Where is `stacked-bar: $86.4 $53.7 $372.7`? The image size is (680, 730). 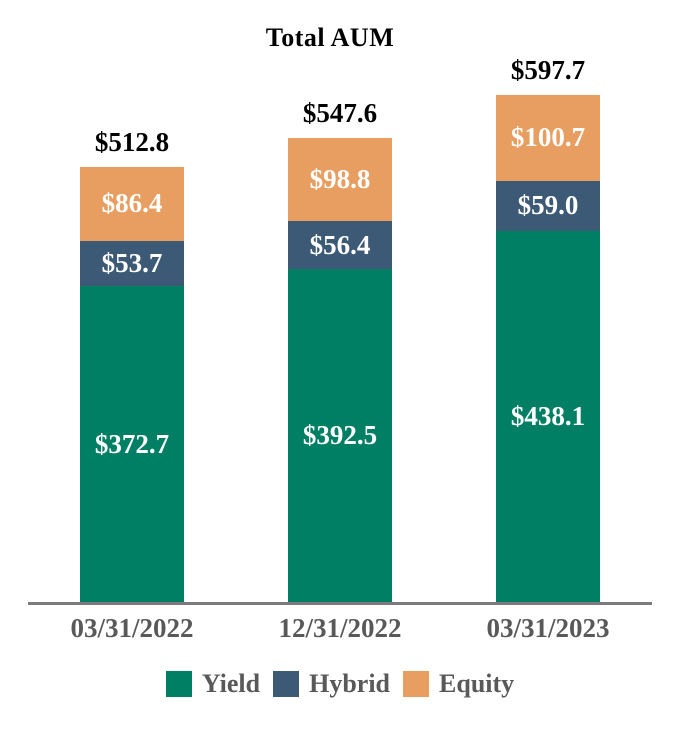
stacked-bar: $86.4 $53.7 $372.7 is located at coordinates (132, 384).